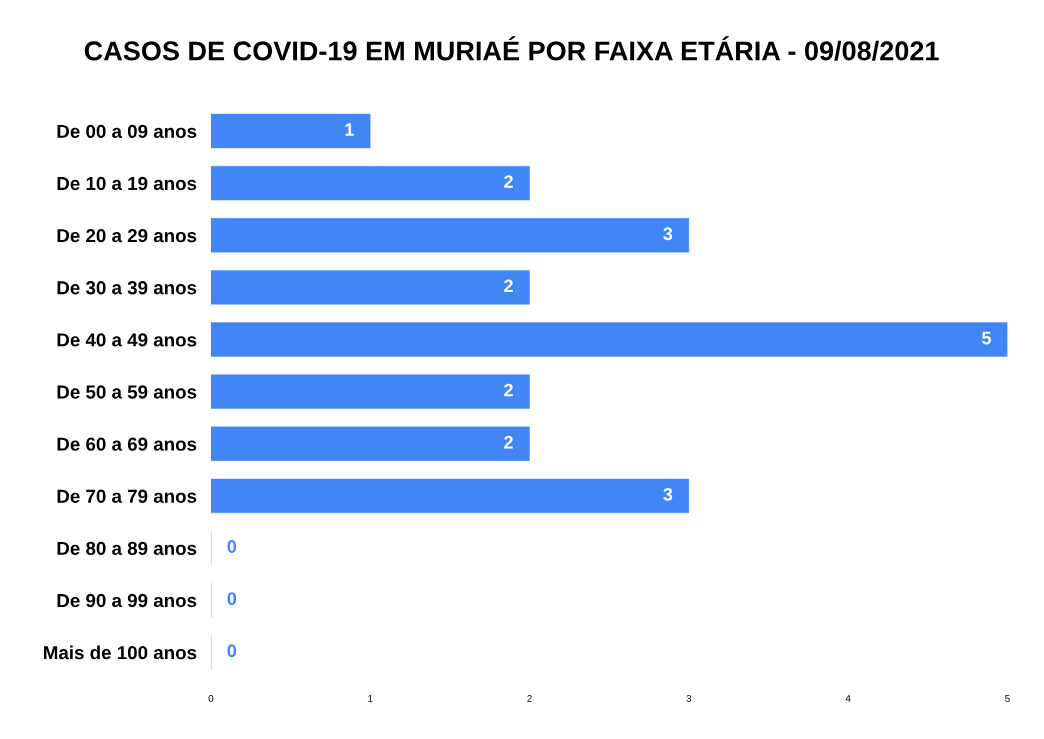 This screenshot has height=739, width=1044. What do you see at coordinates (1007, 698) in the screenshot?
I see `x-tick-label: 5` at bounding box center [1007, 698].